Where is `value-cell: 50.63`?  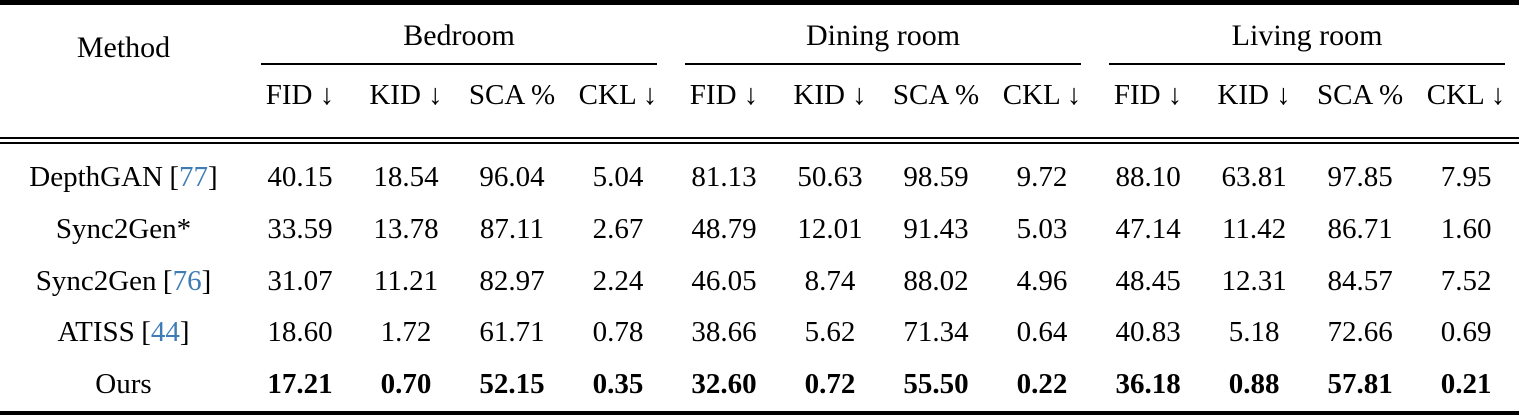 value-cell: 50.63 is located at coordinates (830, 177).